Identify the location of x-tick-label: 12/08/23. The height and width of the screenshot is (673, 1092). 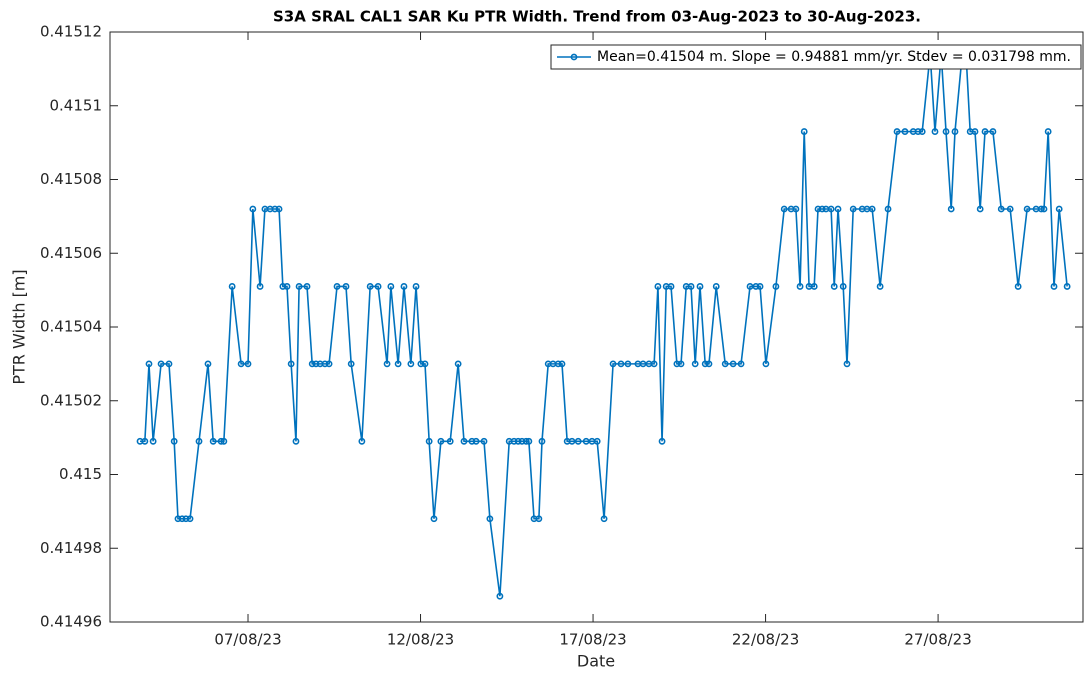
(420, 640).